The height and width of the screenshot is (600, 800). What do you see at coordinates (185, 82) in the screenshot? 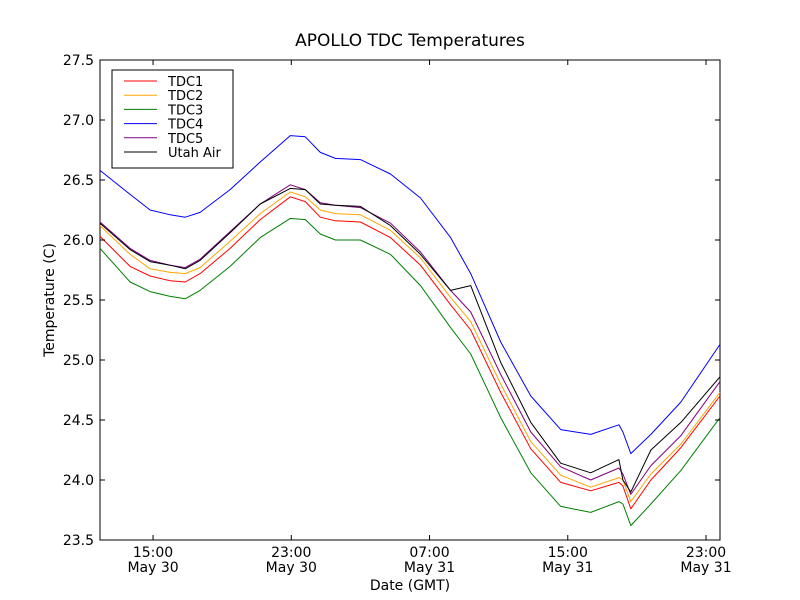
I see `legend-label: TDC1` at bounding box center [185, 82].